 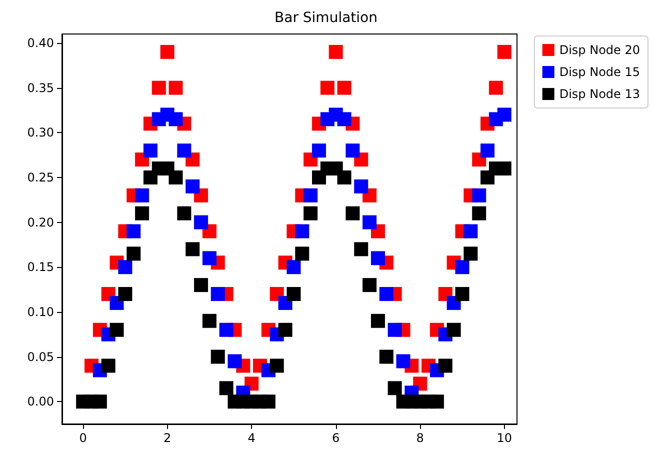 What do you see at coordinates (83, 438) in the screenshot?
I see `x-tick-label: 0` at bounding box center [83, 438].